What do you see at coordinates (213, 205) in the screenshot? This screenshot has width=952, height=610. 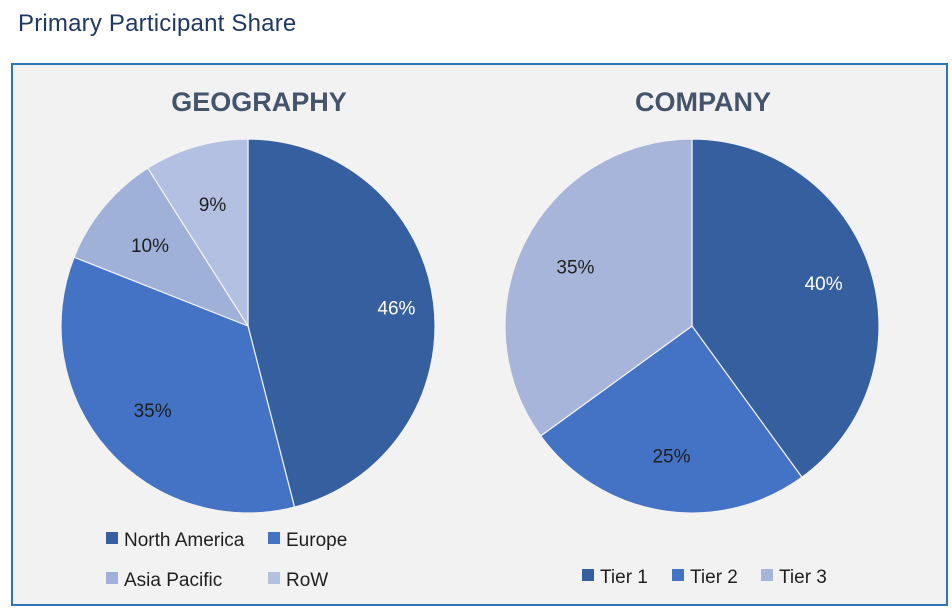 I see `data-label-row: 9%` at bounding box center [213, 205].